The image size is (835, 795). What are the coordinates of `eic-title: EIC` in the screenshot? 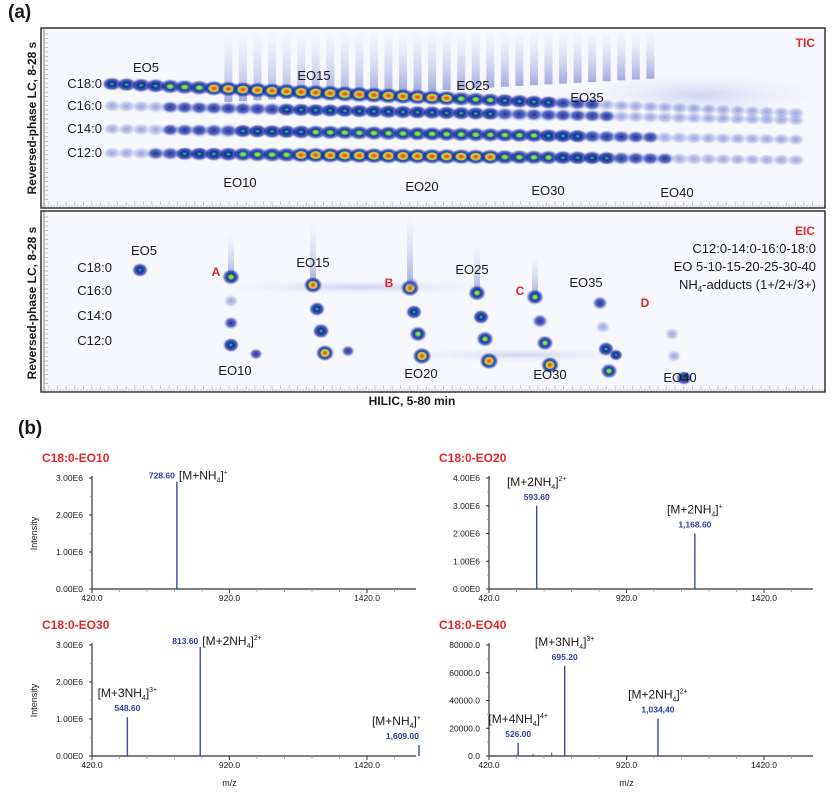 It's located at (805, 231).